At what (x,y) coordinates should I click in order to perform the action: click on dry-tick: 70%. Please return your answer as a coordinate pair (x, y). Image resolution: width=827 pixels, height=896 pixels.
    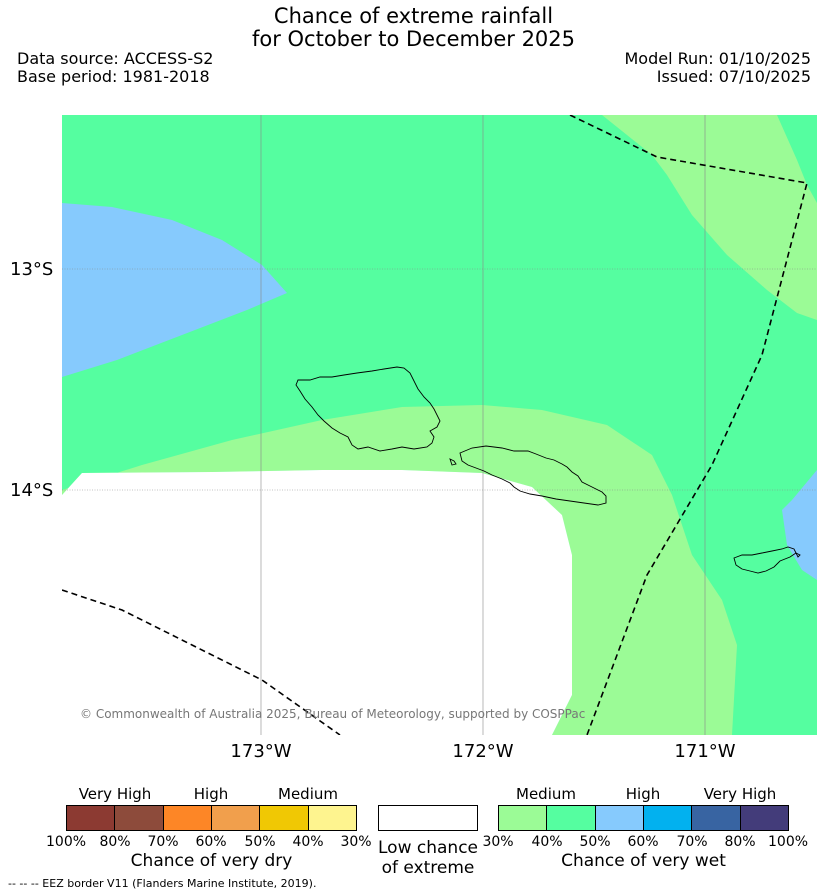
    Looking at the image, I should click on (163, 842).